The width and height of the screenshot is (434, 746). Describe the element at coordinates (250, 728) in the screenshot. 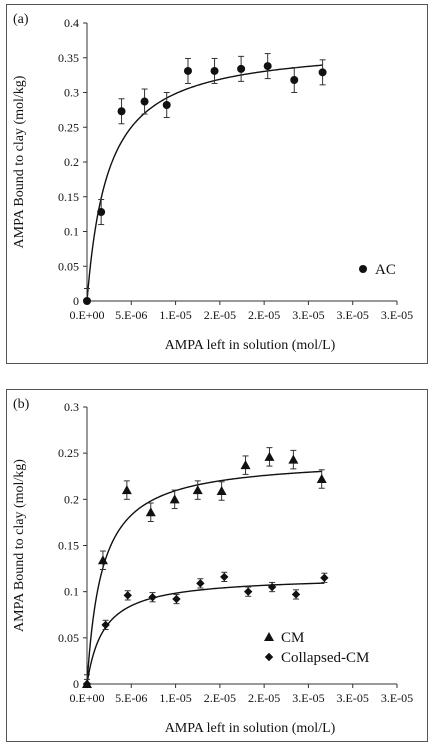

I see `chart-b-x-axis-title: AMPA left in solution (mol/L)` at that location.